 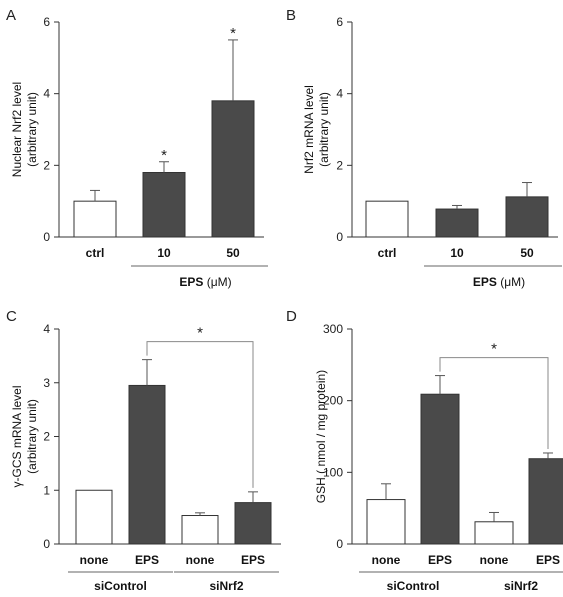 What do you see at coordinates (309, 129) in the screenshot?
I see `y-axis-label: Nrf2 mRNA level` at bounding box center [309, 129].